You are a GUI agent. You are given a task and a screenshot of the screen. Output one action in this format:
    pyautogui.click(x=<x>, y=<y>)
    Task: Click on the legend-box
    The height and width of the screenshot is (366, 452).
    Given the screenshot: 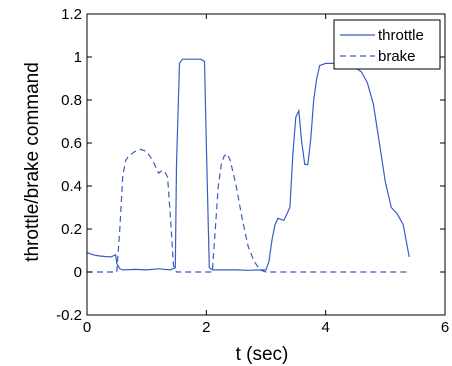 What is the action you would take?
    pyautogui.click(x=387, y=44)
    